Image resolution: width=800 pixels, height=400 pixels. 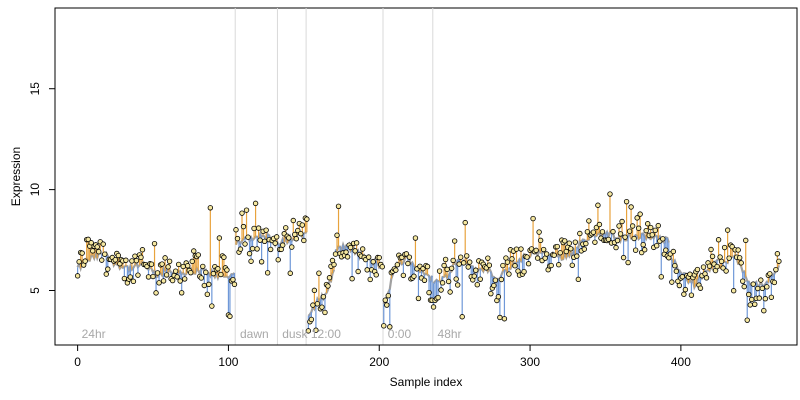 What do you see at coordinates (530, 362) in the screenshot?
I see `x-tick-label: 300` at bounding box center [530, 362].